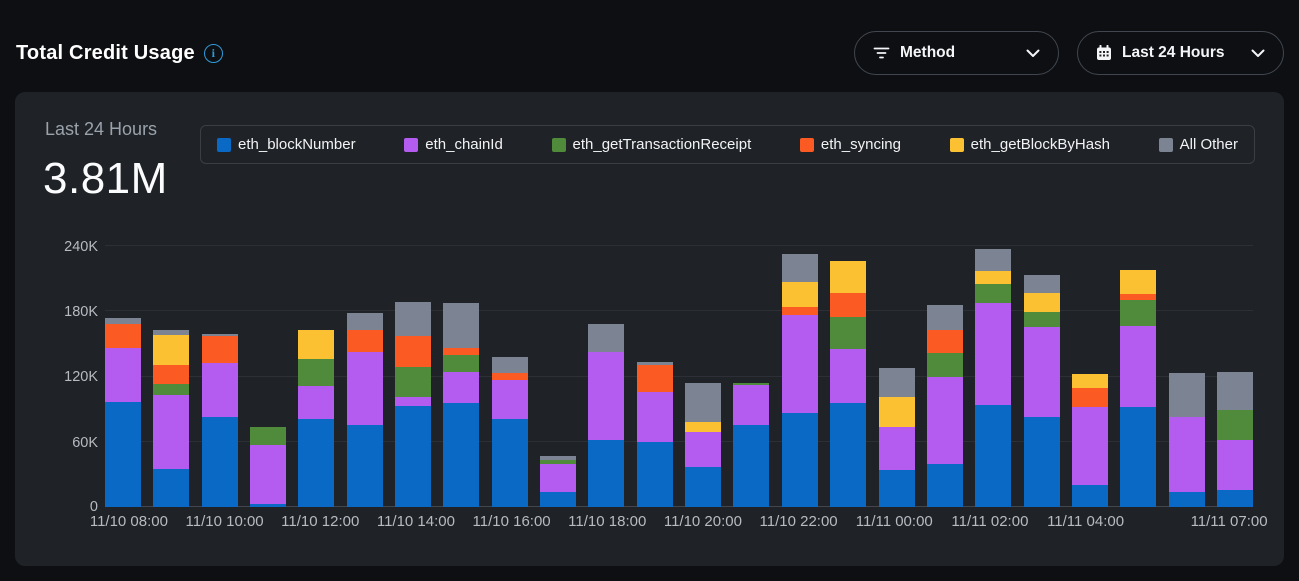 The width and height of the screenshot is (1299, 581). Describe the element at coordinates (286, 144) in the screenshot. I see `legend-item-eth-blocknumber: eth_blockNumber` at that location.